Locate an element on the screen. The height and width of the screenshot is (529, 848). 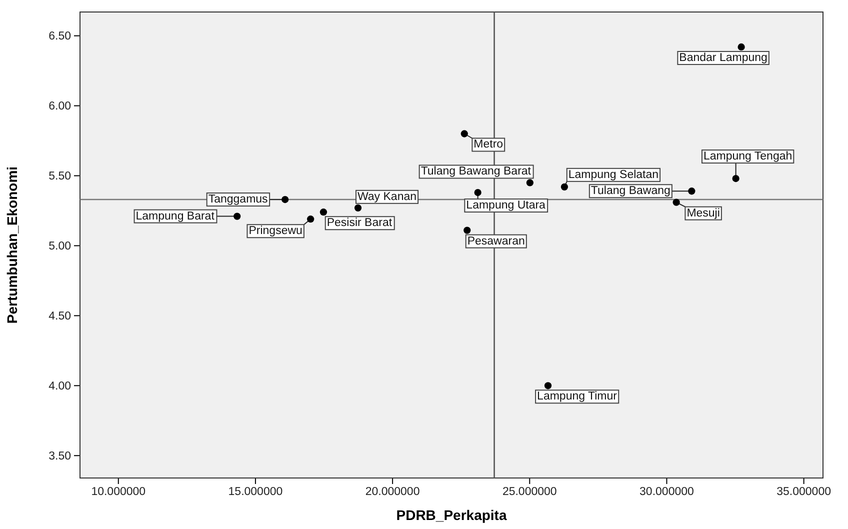
y-tick-label: 4.50 is located at coordinates (59, 316).